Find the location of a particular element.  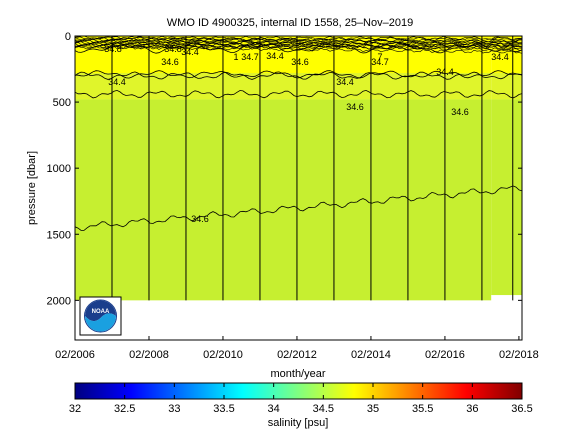

colorbar-ticks: 32 32.5 33 33.5 34 34.5 35 35.5 36 36.5 is located at coordinates (301, 399).